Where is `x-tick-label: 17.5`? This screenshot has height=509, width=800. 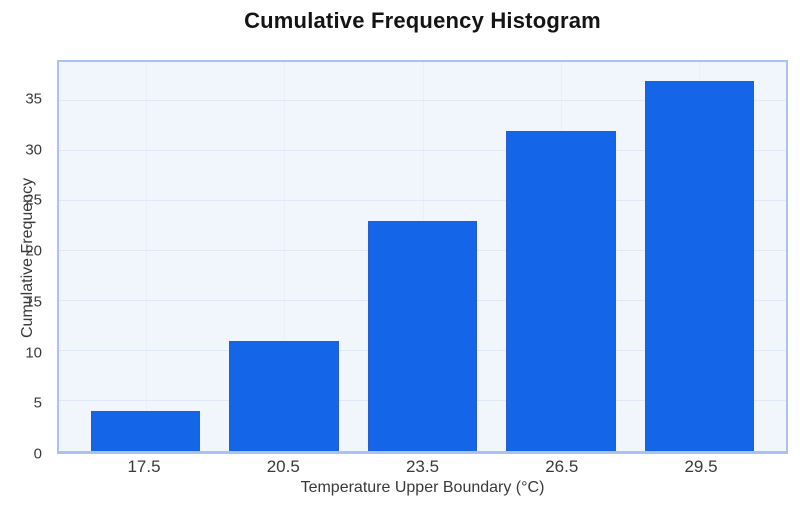 x-tick-label: 17.5 is located at coordinates (144, 466).